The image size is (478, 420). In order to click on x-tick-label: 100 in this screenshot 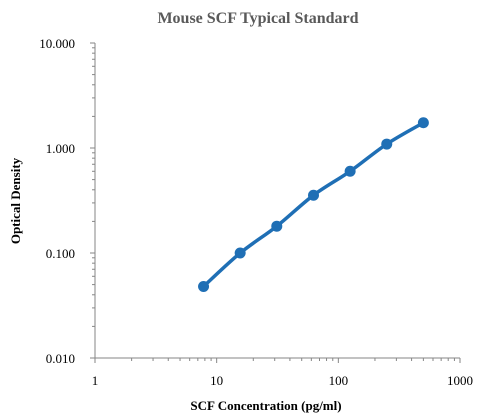, I will do `click(339, 380)`.